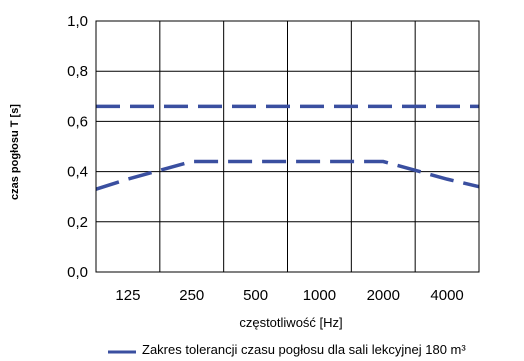 This screenshot has height=361, width=524. Describe the element at coordinates (15, 152) in the screenshot. I see `y-axis-label: czas pogłosu T [s]` at that location.